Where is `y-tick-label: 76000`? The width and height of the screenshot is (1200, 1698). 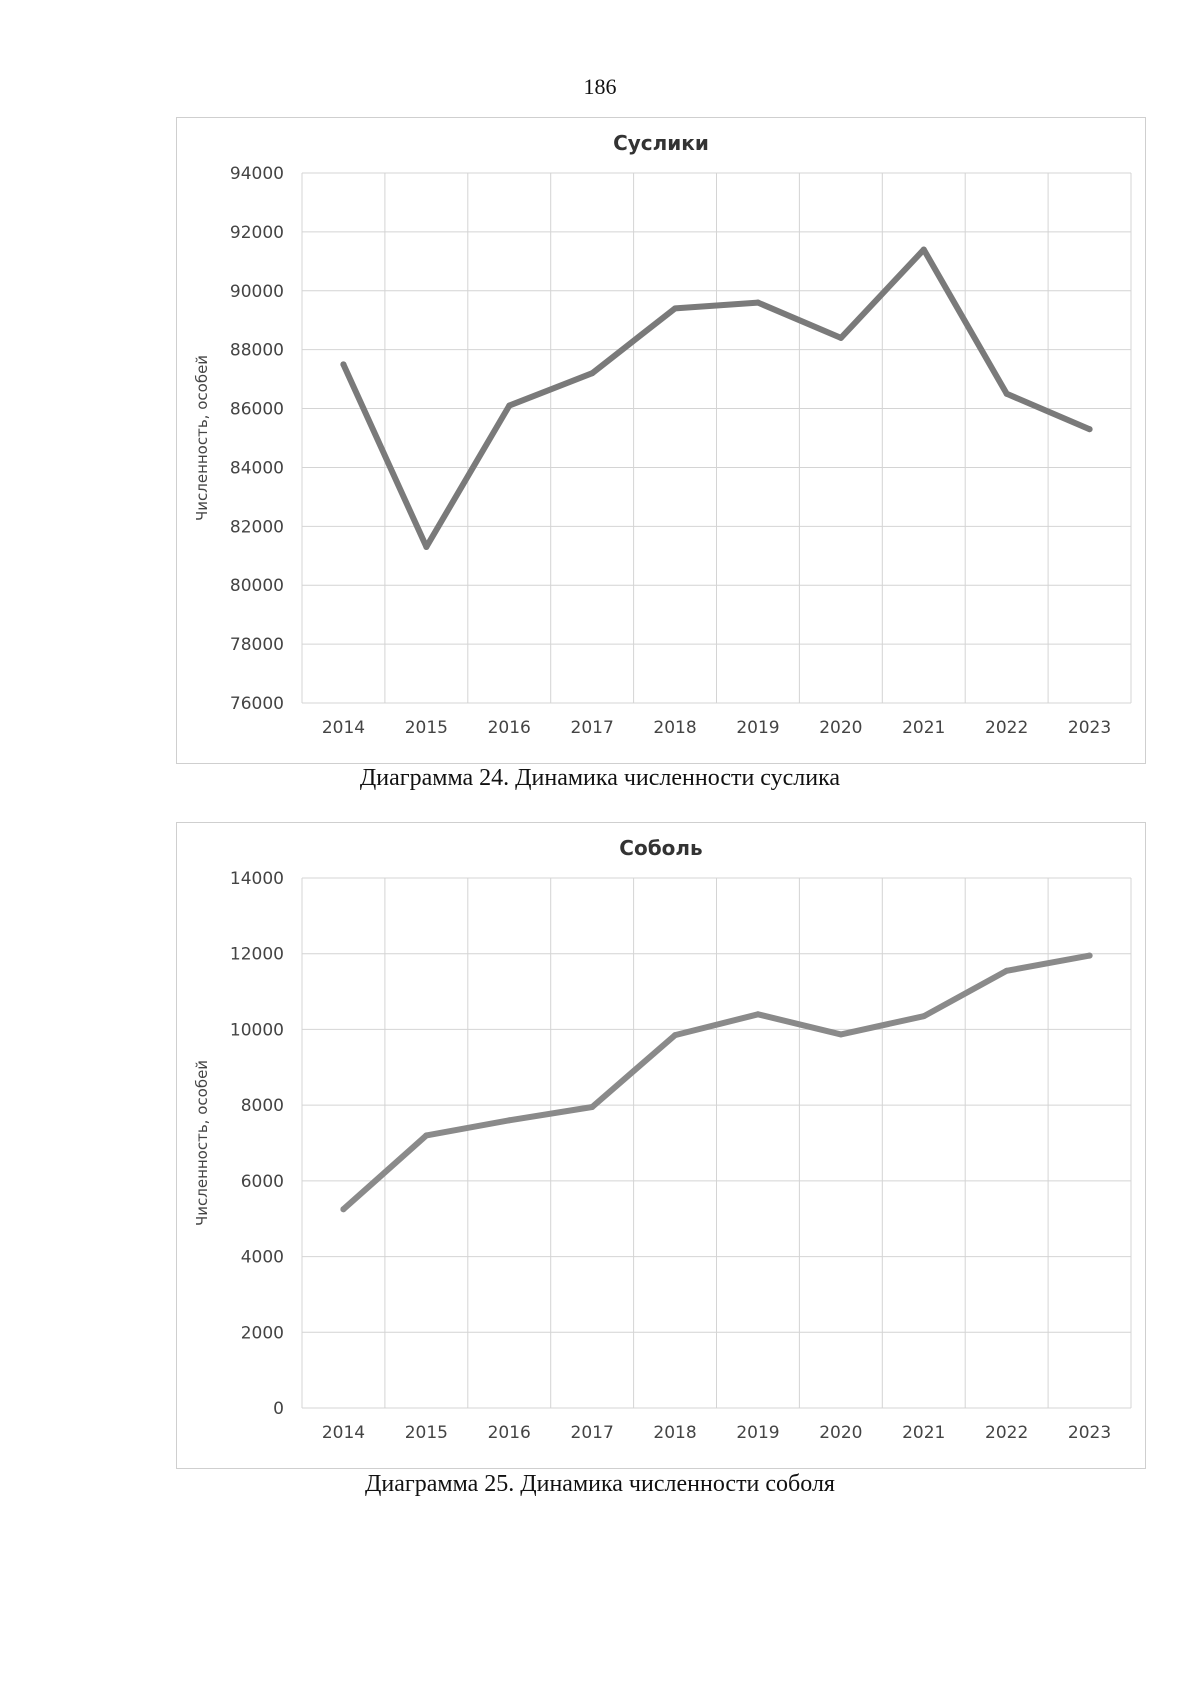
y-tick-label: 76000 is located at coordinates (257, 704).